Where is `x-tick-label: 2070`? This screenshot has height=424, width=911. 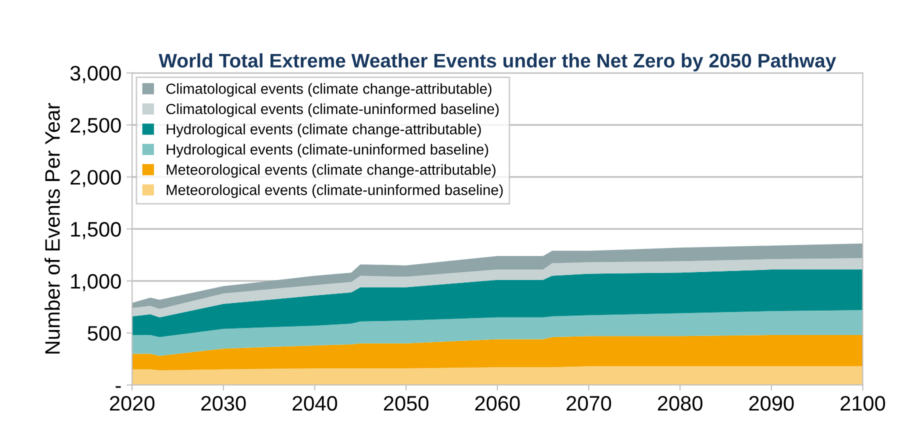
x-tick-label: 2070 is located at coordinates (589, 403).